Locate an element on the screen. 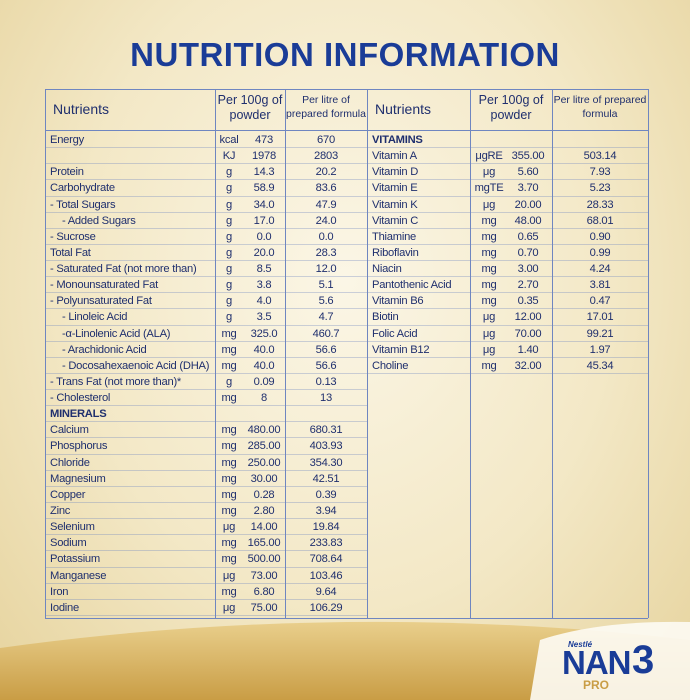 The height and width of the screenshot is (700, 690). nutrient-name: Vitamin D is located at coordinates (395, 172).